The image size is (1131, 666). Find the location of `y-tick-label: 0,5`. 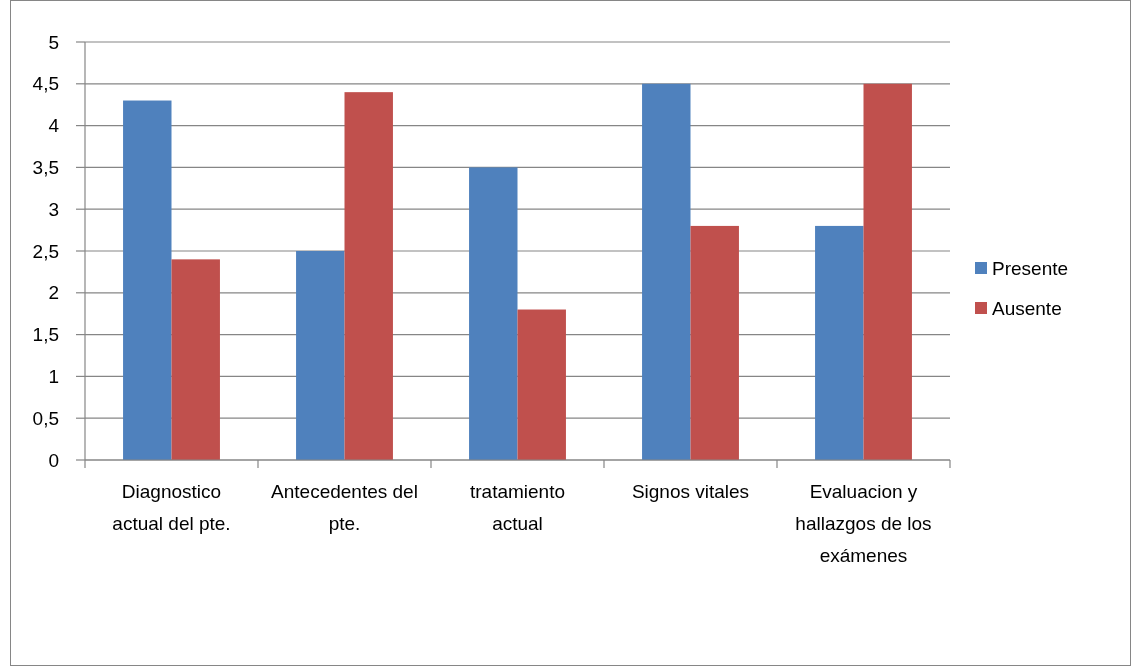

y-tick-label: 0,5 is located at coordinates (45, 418).